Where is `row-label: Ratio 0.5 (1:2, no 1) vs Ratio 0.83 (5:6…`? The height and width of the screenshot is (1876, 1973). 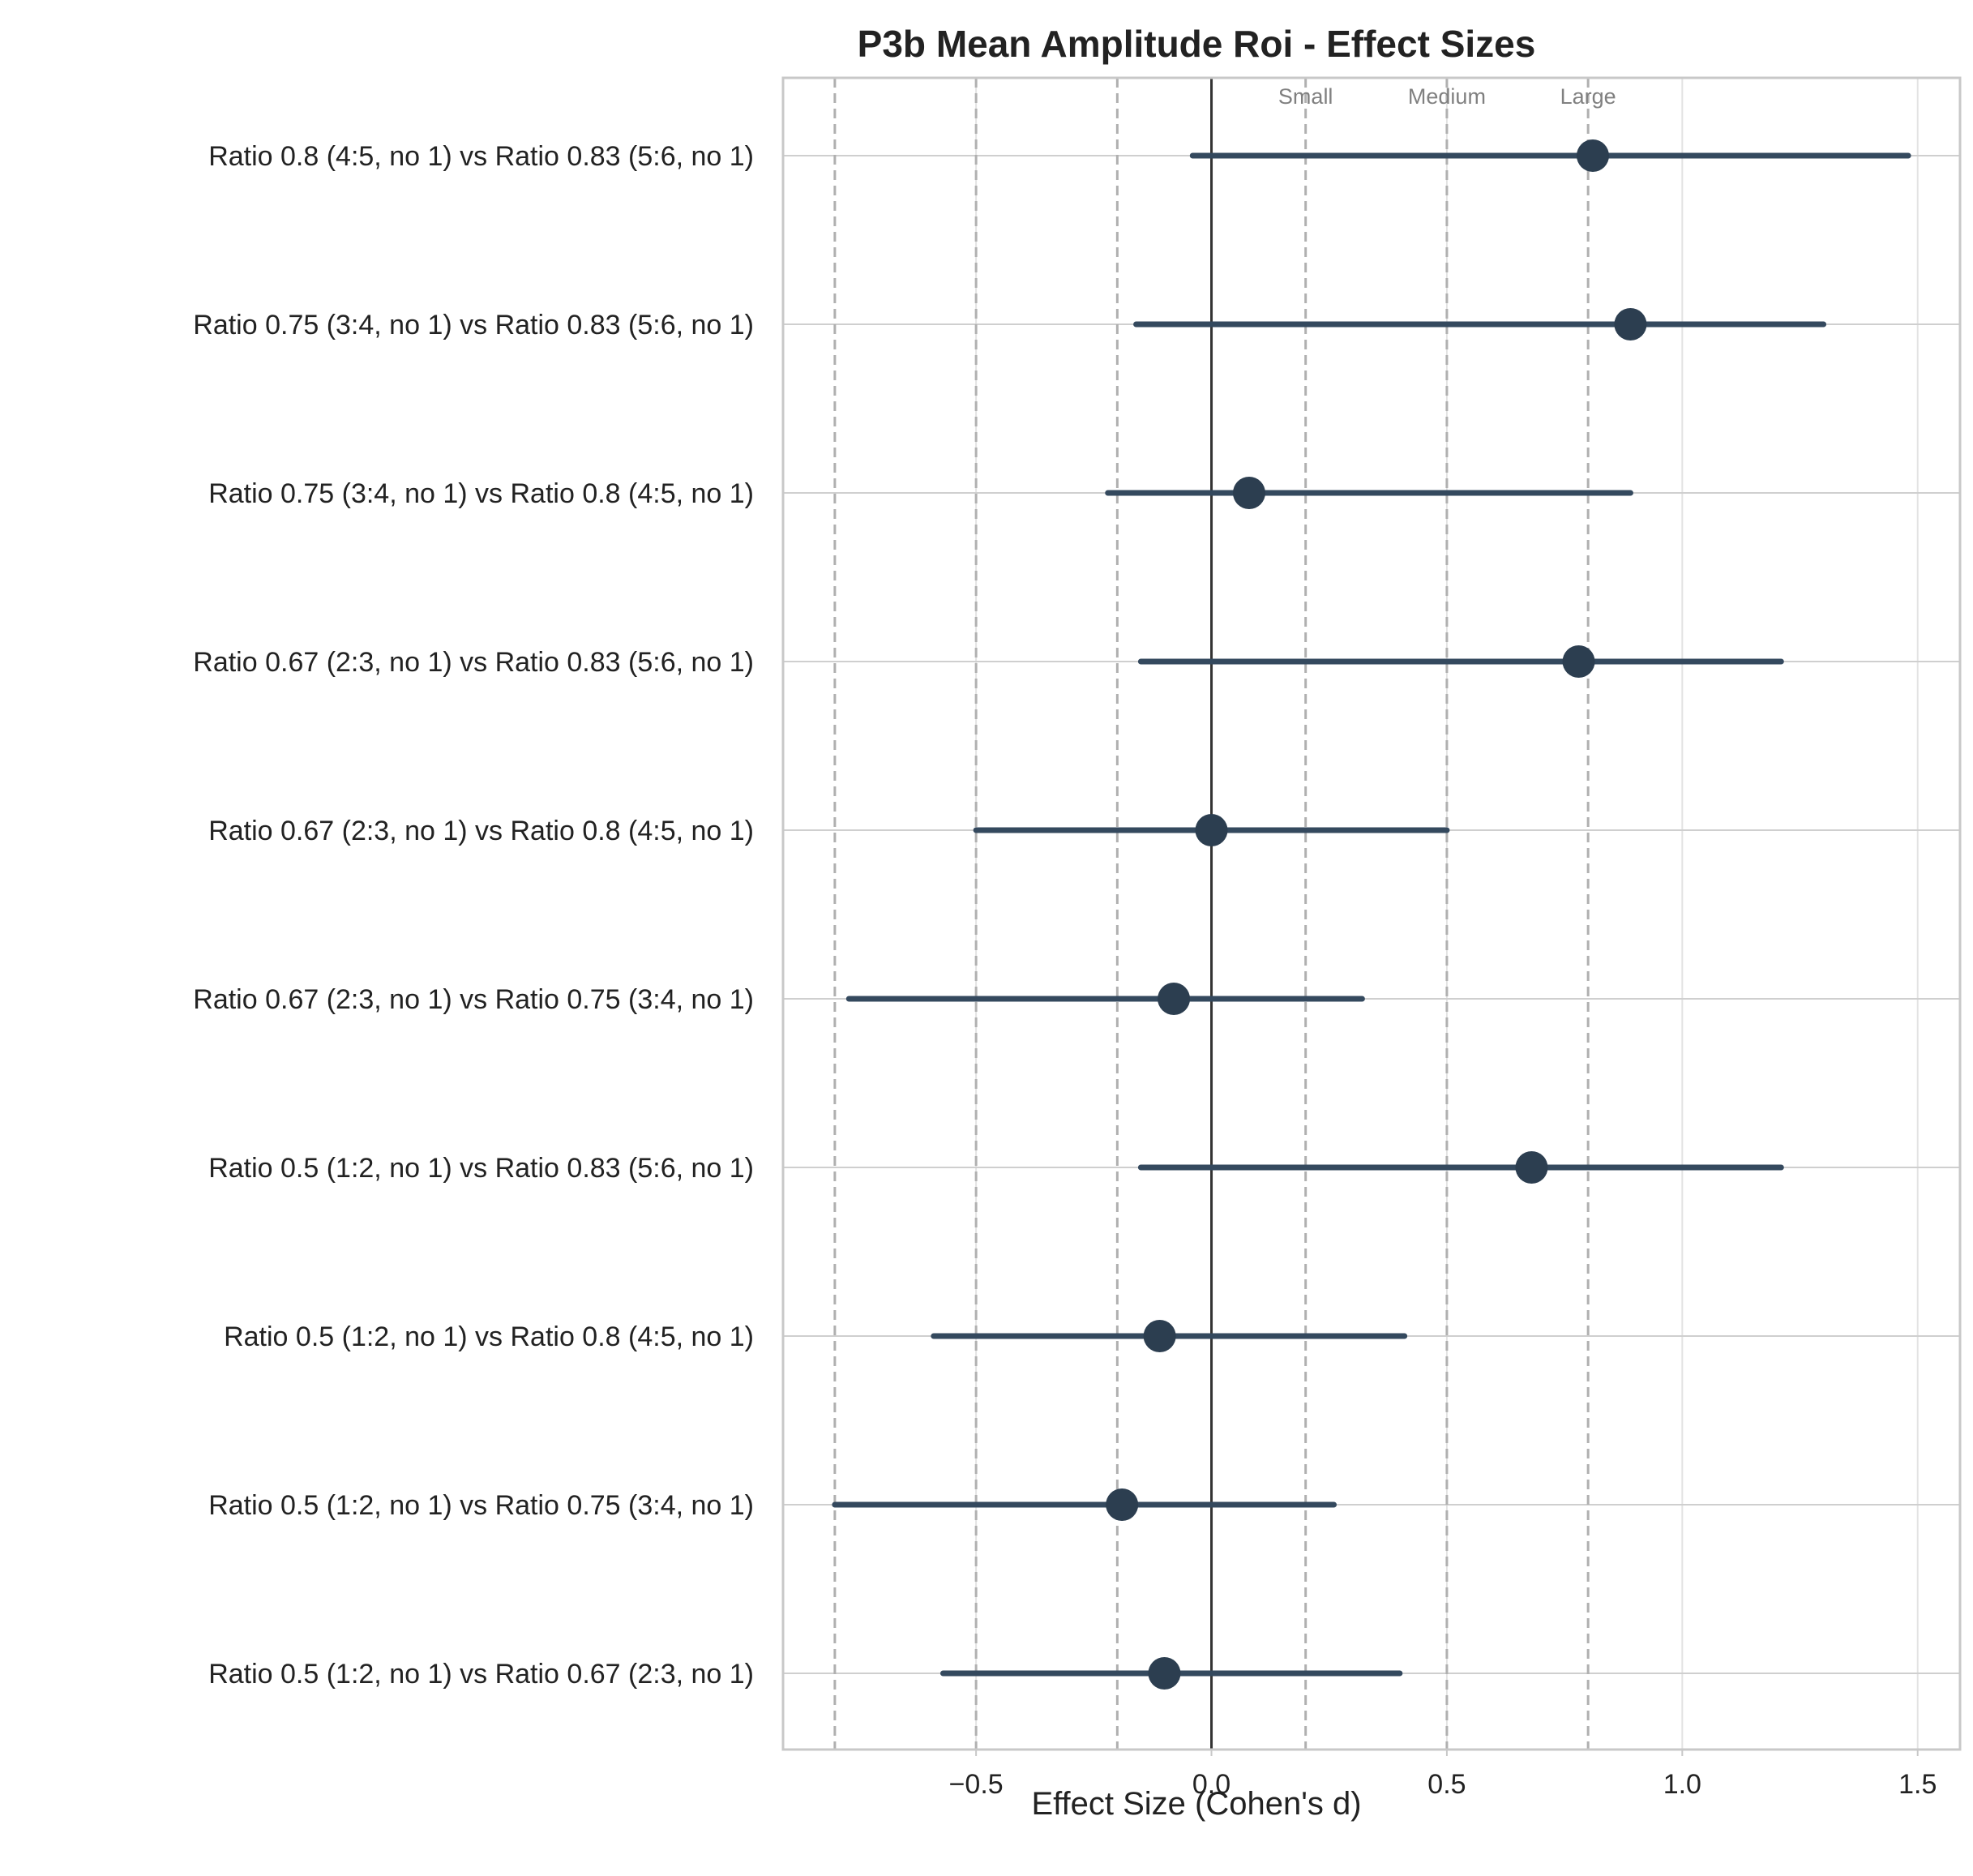
row-label: Ratio 0.5 (1:2, no 1) vs Ratio 0.83 (5:6… is located at coordinates (481, 1168).